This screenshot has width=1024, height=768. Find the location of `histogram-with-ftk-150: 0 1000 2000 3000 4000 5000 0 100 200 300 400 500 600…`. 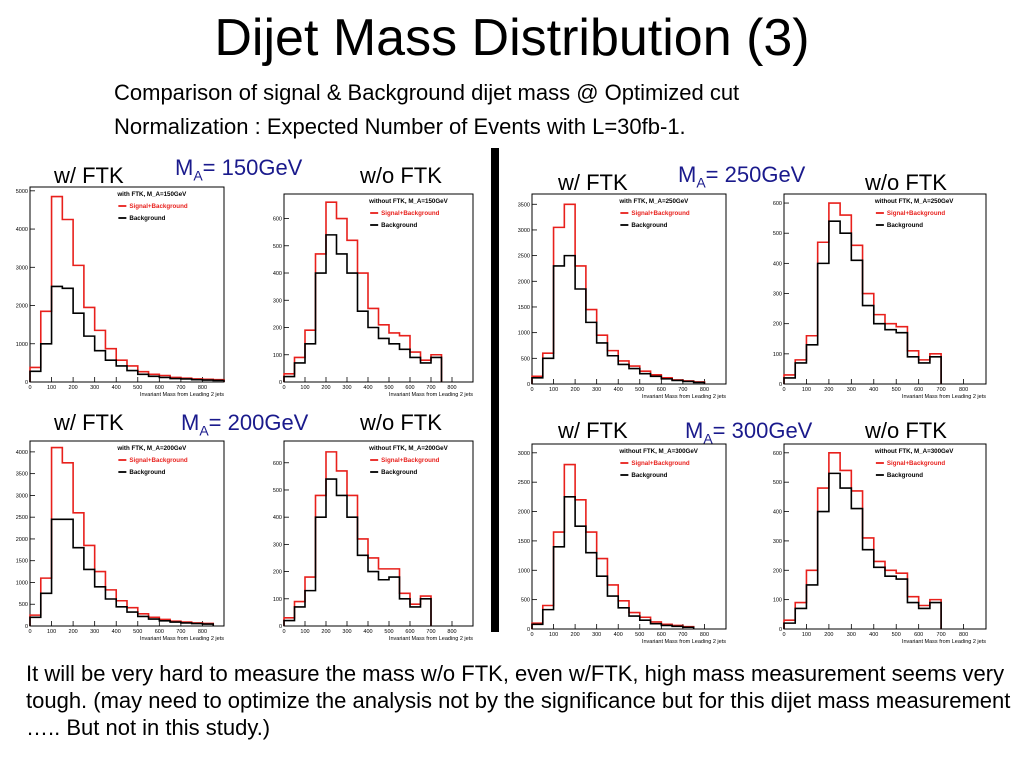

histogram-with-ftk-150: 0 1000 2000 3000 4000 5000 0 100 200 300 400 500 600… is located at coordinates (118, 290).